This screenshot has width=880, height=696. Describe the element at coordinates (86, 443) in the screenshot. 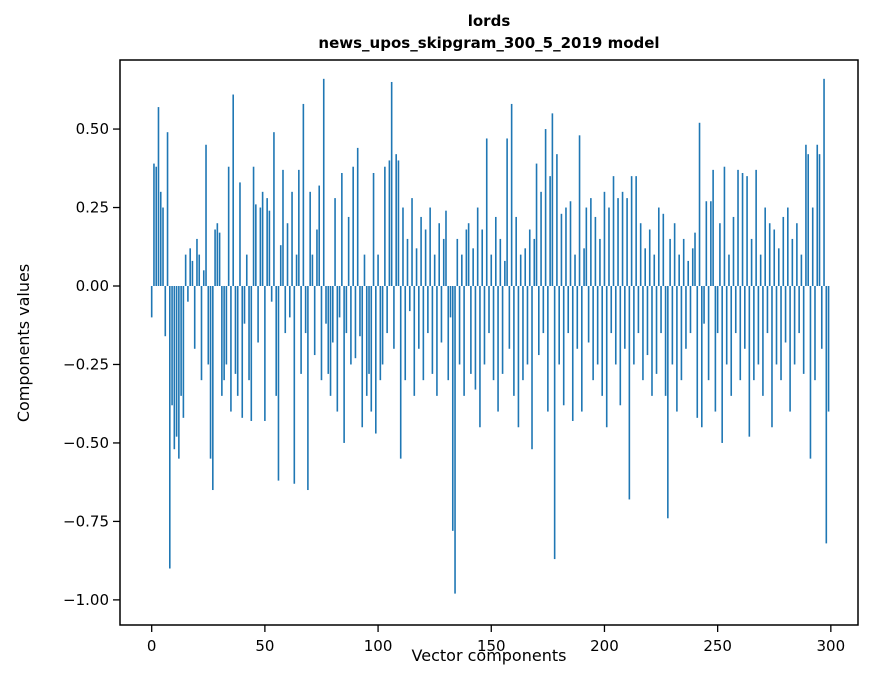

I see `y-tick-label: −0.50` at that location.